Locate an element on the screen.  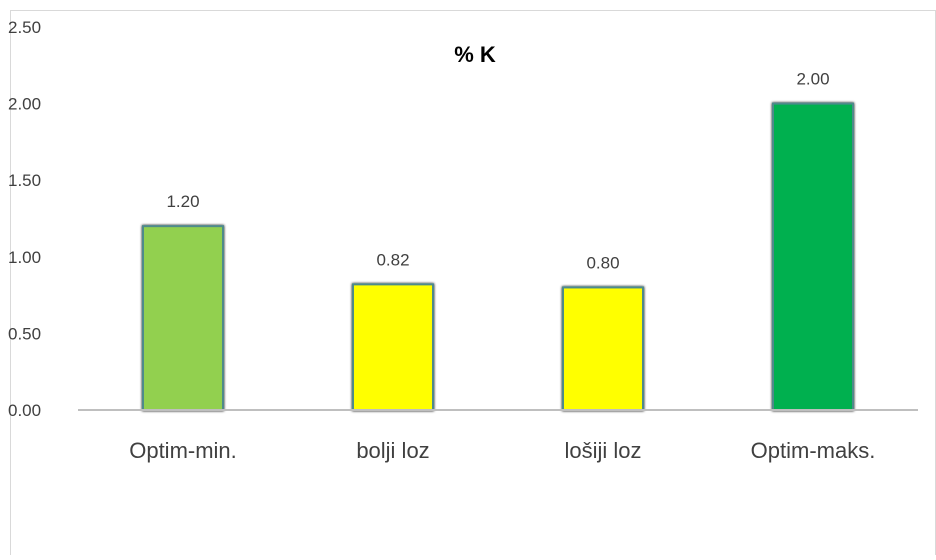
y-tick-label: 1.50 is located at coordinates (24, 180).